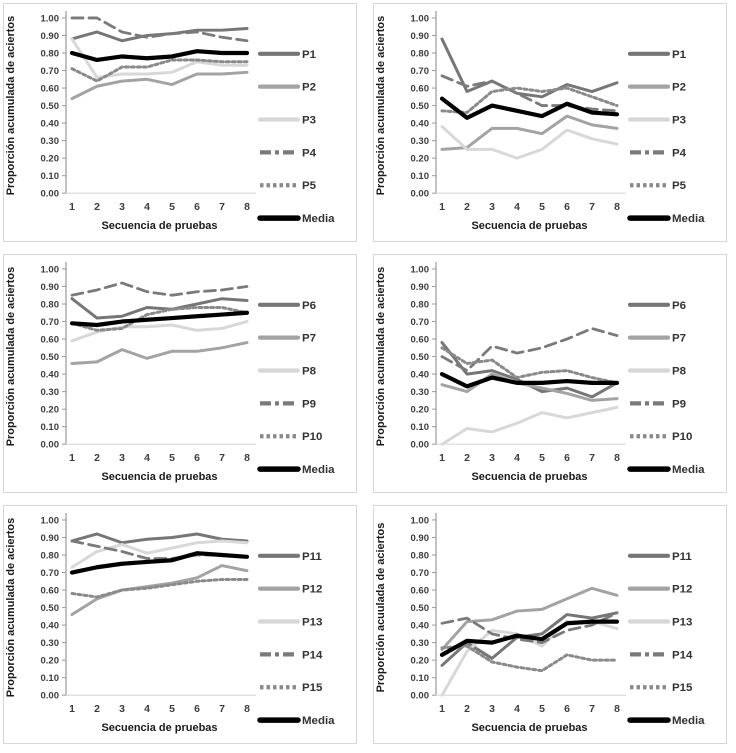 The height and width of the screenshot is (753, 736). I want to click on y-tick-label: 0.00, so click(420, 194).